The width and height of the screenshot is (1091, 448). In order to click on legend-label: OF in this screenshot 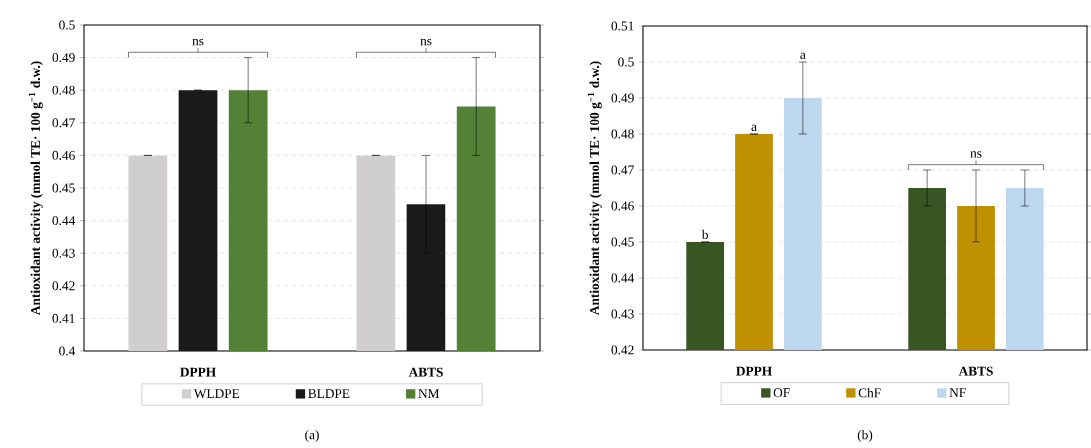, I will do `click(781, 393)`.